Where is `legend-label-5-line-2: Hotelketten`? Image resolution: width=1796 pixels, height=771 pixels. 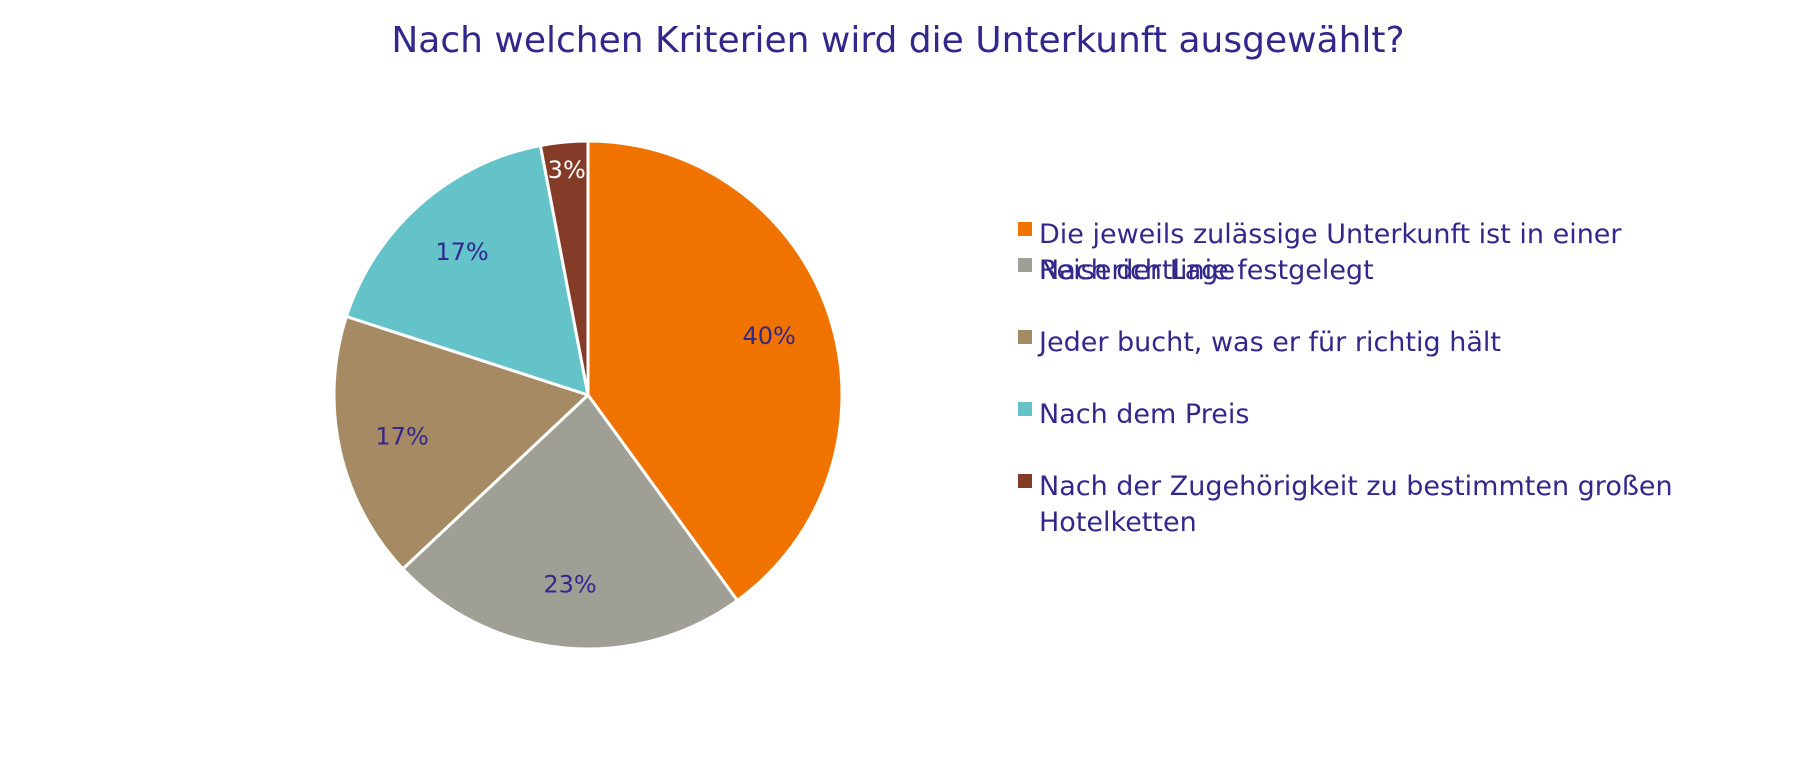 legend-label-5-line-2: Hotelketten is located at coordinates (1118, 522).